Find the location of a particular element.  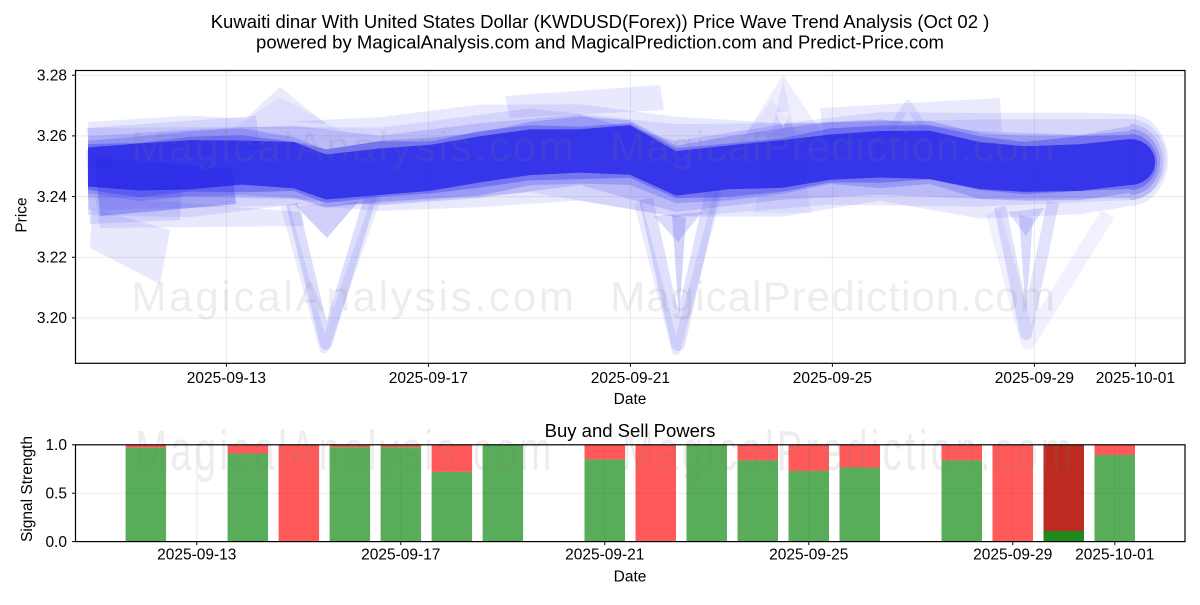

svg-text: 3.26 is located at coordinates (52, 136).